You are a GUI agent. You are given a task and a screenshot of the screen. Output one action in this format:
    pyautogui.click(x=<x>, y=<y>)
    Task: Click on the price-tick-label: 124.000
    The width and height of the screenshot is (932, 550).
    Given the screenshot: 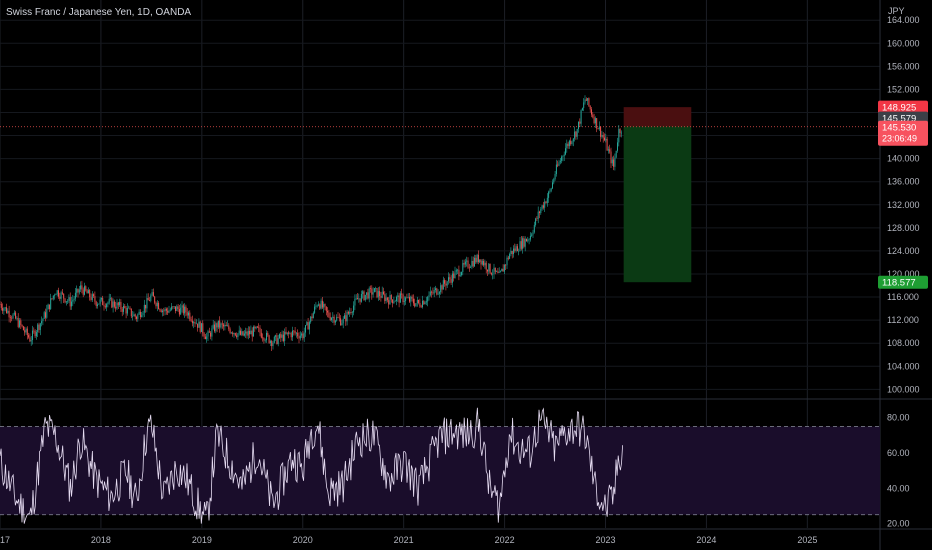 What is the action you would take?
    pyautogui.click(x=903, y=251)
    